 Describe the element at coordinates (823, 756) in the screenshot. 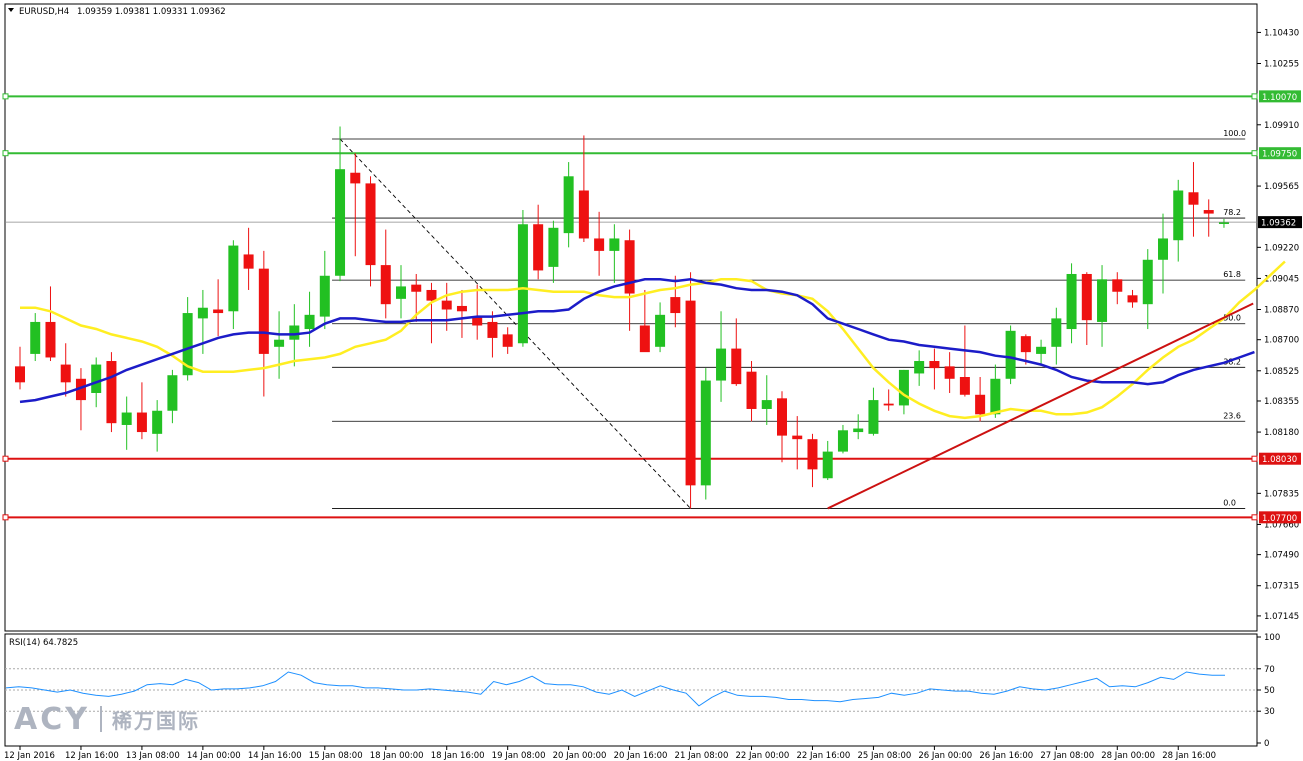

I see `time-axis-label: 22 Jan 16:00` at that location.